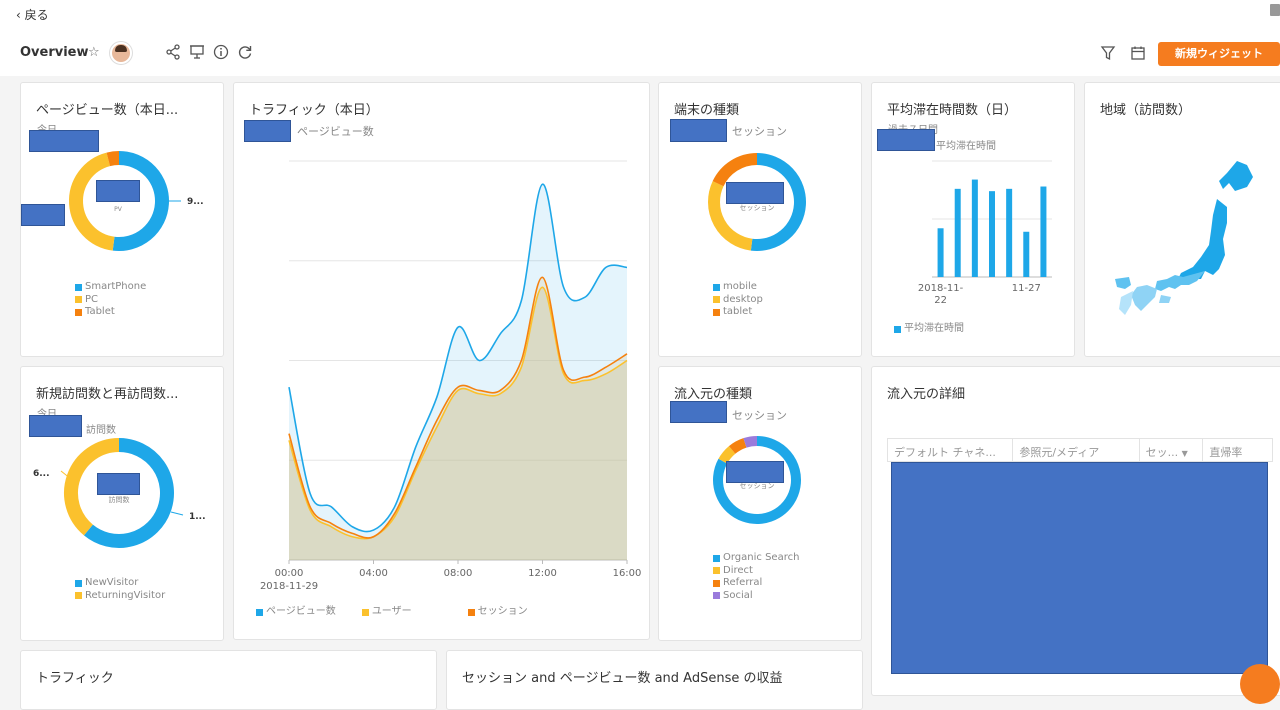  What do you see at coordinates (101, 430) in the screenshot?
I see `widget-subtitle: 訪問数` at bounding box center [101, 430].